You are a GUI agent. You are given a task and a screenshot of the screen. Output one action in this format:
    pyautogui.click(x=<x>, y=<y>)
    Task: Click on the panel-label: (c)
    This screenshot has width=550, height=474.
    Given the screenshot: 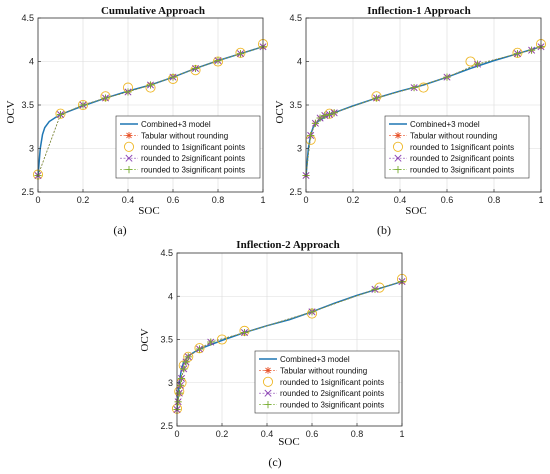 What is the action you would take?
    pyautogui.click(x=274, y=462)
    